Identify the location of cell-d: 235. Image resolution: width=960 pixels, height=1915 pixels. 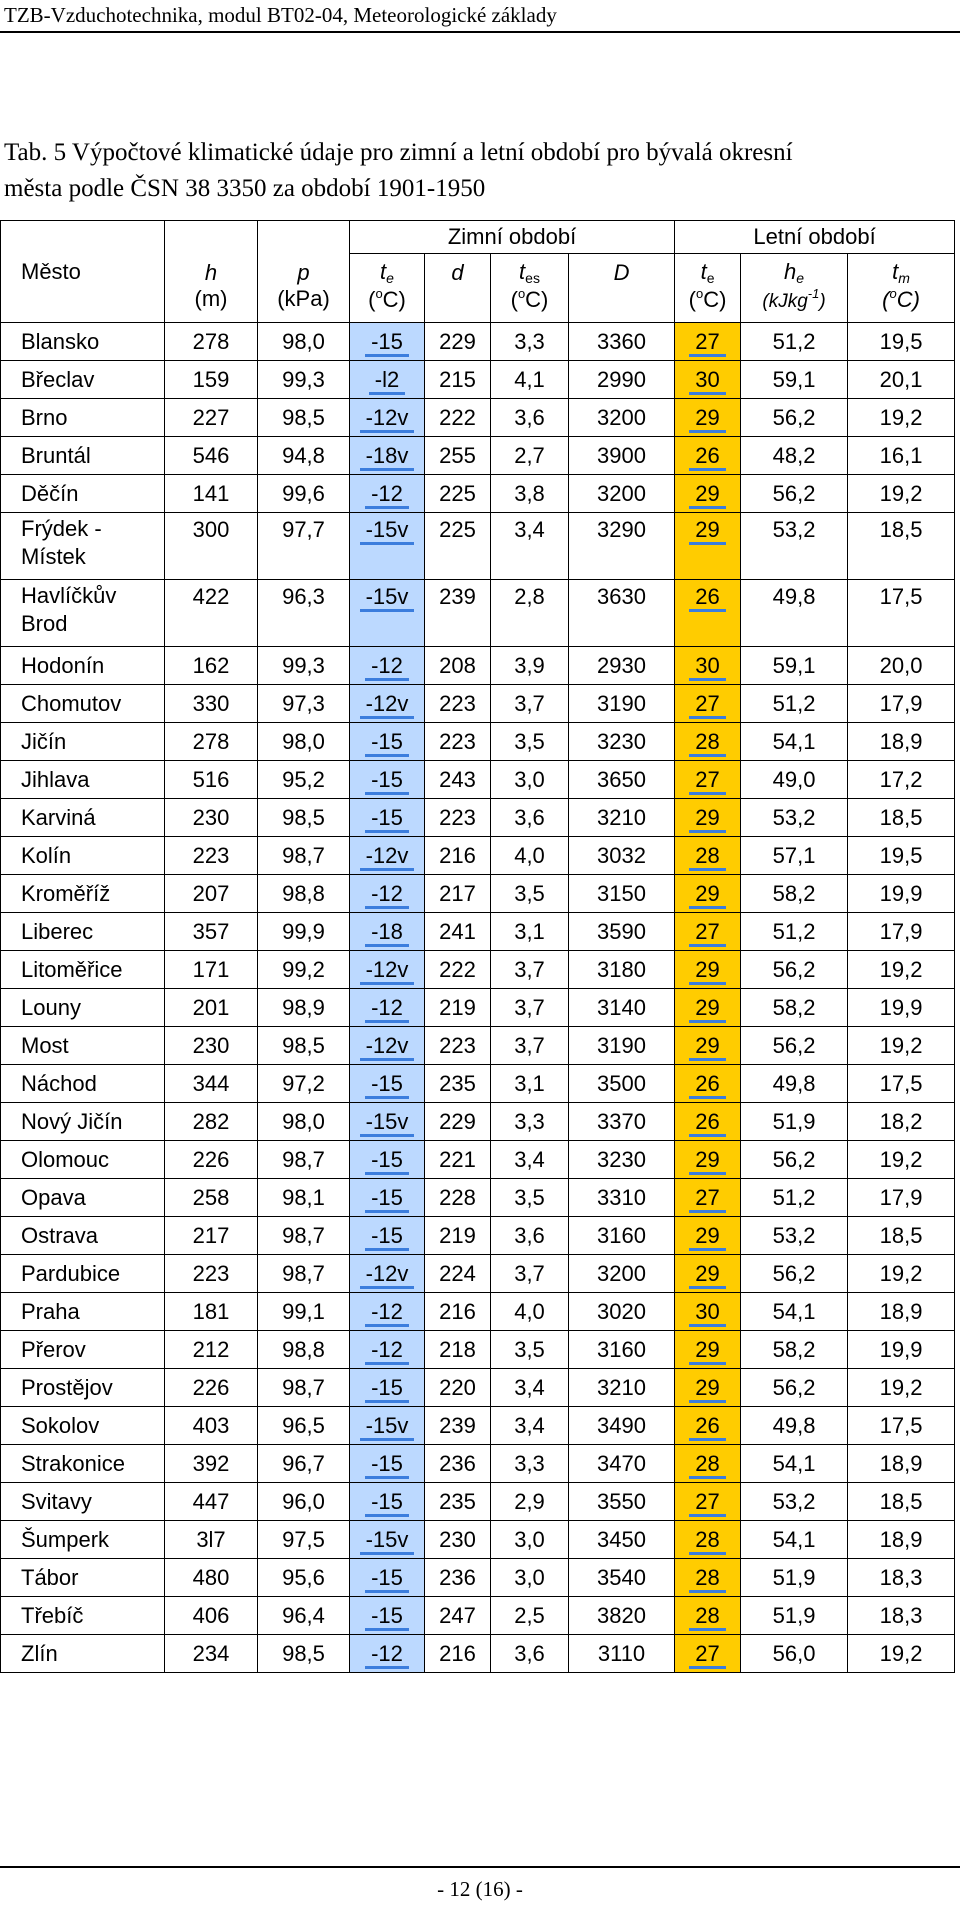
(457, 1083).